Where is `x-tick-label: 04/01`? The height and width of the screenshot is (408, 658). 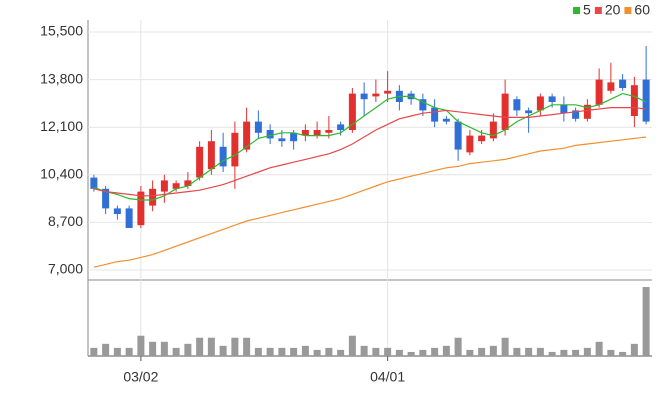
x-tick-label: 04/01 is located at coordinates (387, 377).